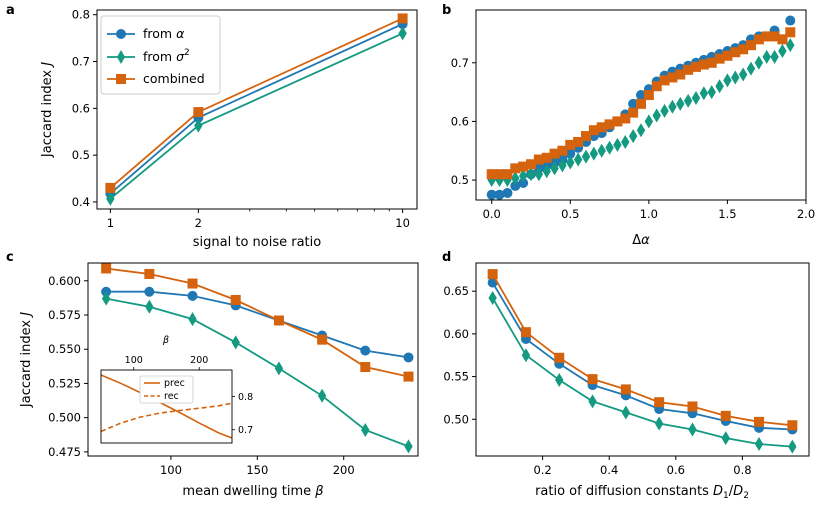 The width and height of the screenshot is (830, 519). I want to click on legend-alpha-from: from, so click(157, 33).